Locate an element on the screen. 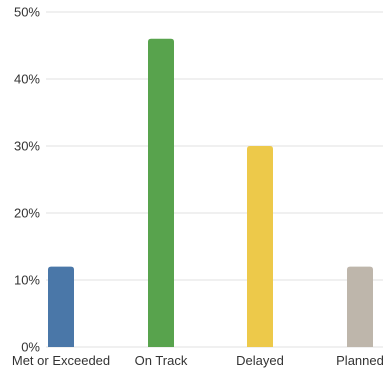  bar-planned is located at coordinates (360, 306).